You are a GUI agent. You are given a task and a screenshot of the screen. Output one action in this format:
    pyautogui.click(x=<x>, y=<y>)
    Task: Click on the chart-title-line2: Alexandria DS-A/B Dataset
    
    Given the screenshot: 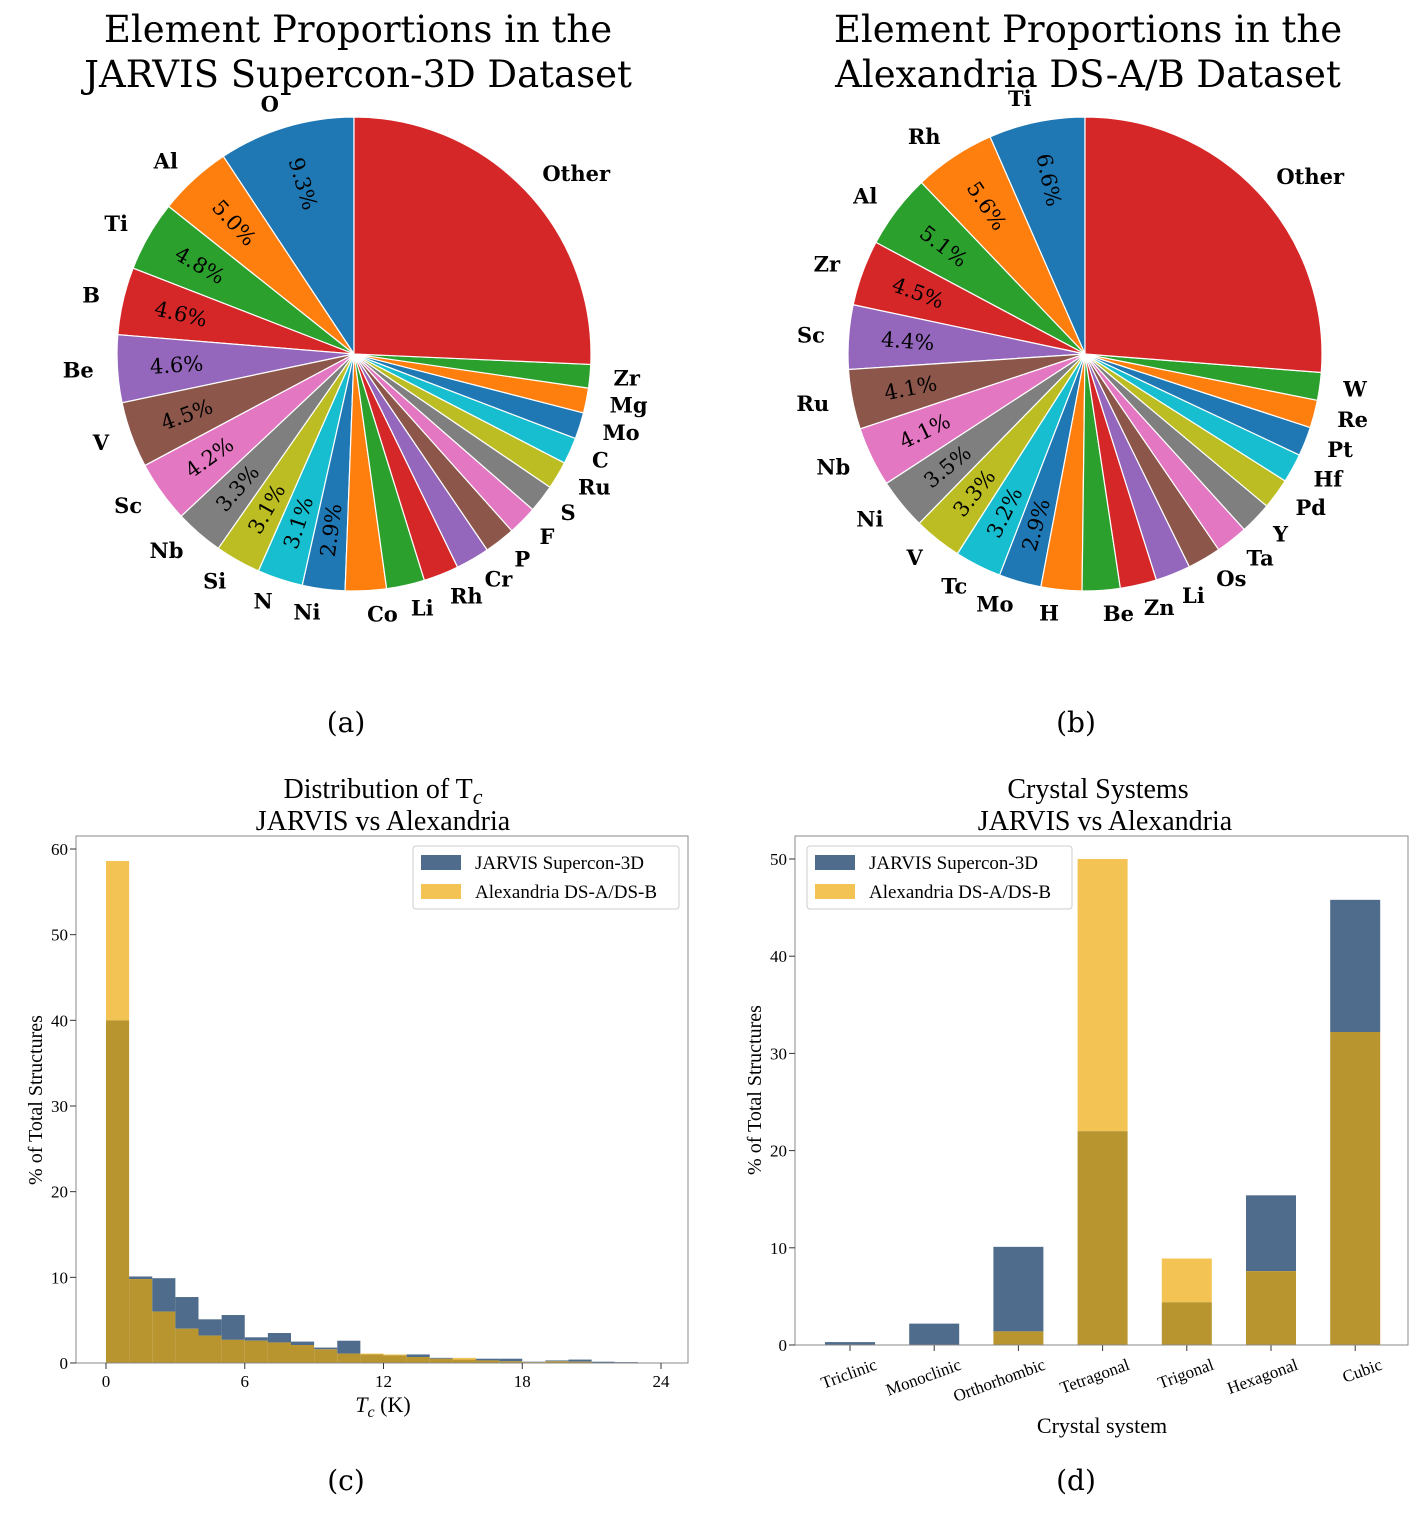 What is the action you would take?
    pyautogui.click(x=1087, y=74)
    